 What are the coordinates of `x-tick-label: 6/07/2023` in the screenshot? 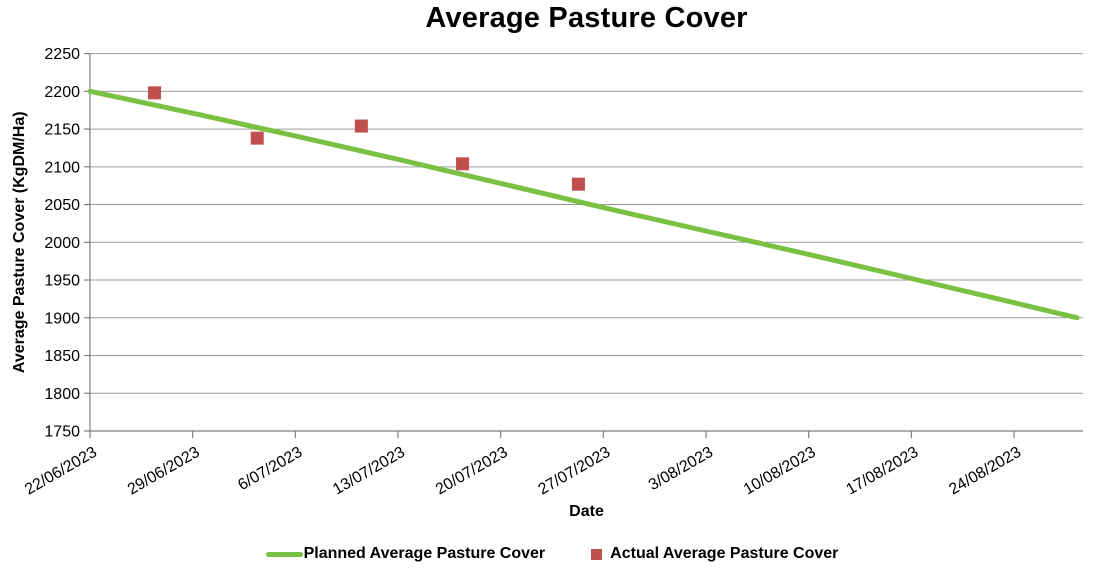 It's located at (270, 469).